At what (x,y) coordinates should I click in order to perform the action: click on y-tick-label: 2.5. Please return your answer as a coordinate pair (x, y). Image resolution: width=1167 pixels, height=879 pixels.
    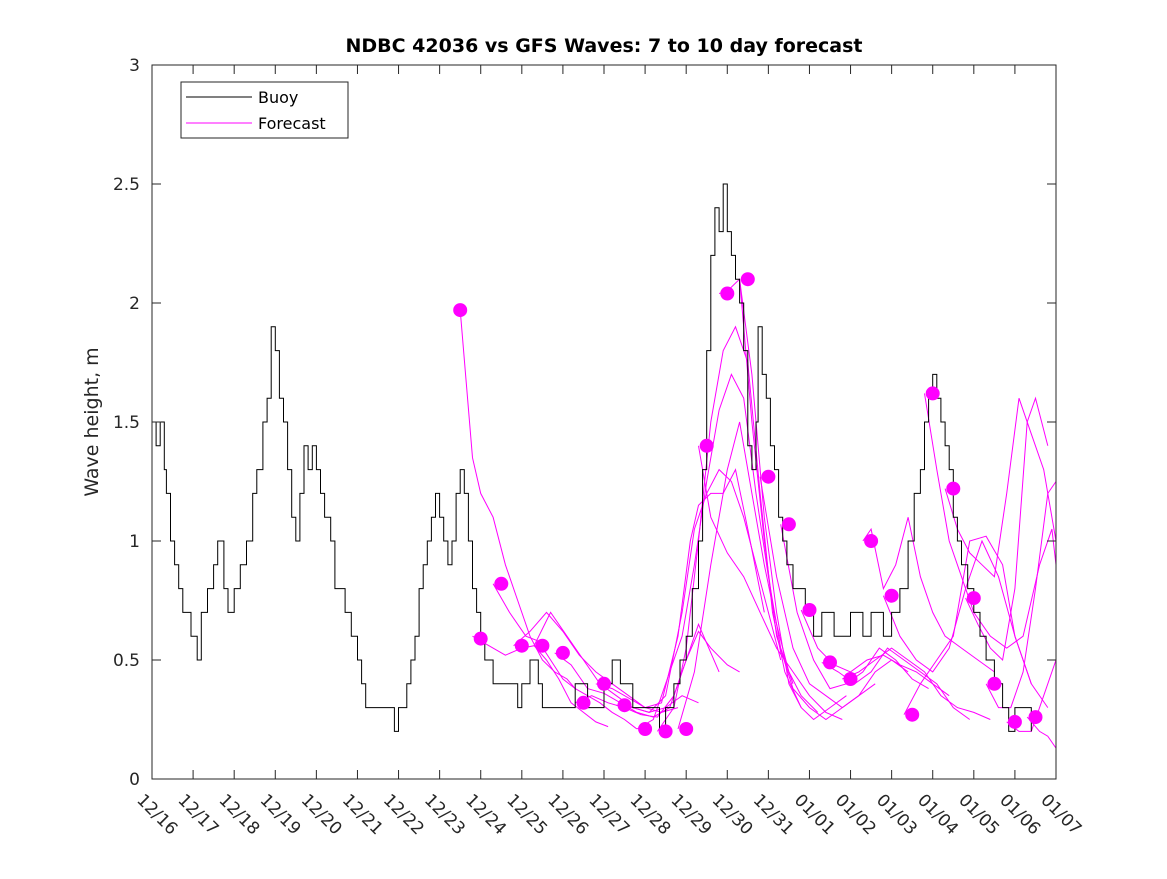
    Looking at the image, I should click on (126, 185).